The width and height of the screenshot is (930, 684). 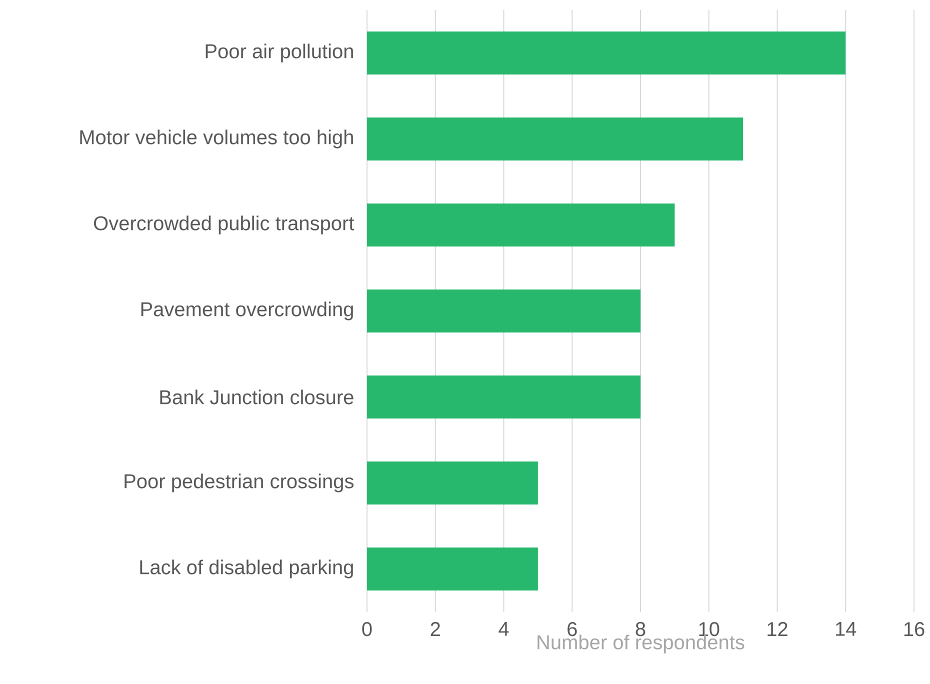 I want to click on x-tick-label: 8, so click(x=641, y=629).